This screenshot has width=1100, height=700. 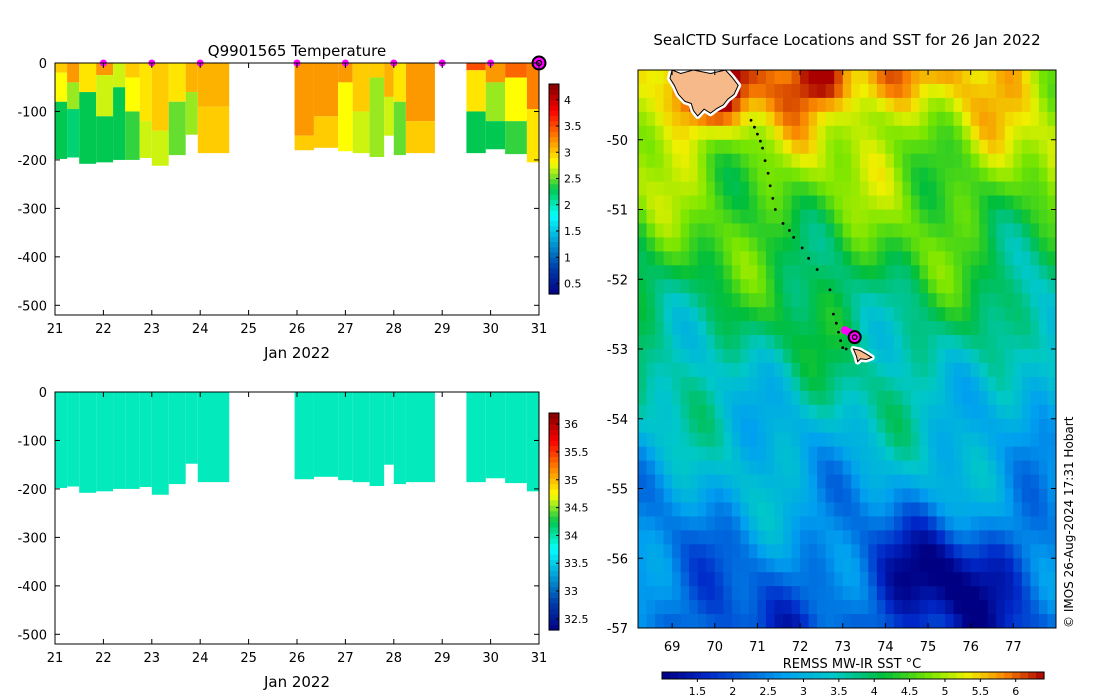 I want to click on sst-colorbar-segment, so click(x=754, y=675).